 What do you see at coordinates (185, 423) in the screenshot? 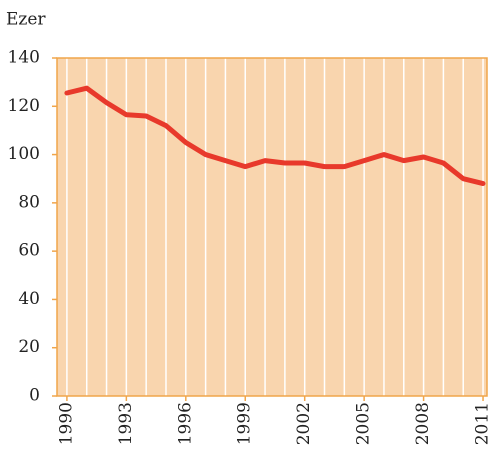
I see `x-tick-label: 1996` at bounding box center [185, 423].